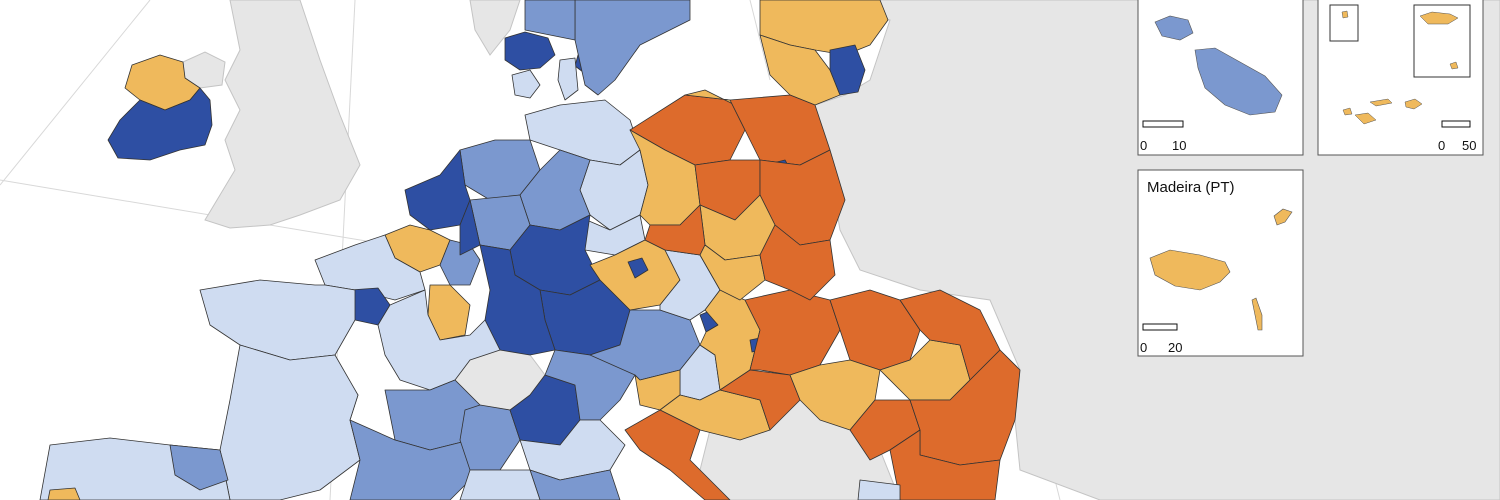 Image resolution: width=1500 pixels, height=500 pixels. What do you see at coordinates (1413, 104) in the screenshot?
I see `inset-azores-island-terceira` at bounding box center [1413, 104].